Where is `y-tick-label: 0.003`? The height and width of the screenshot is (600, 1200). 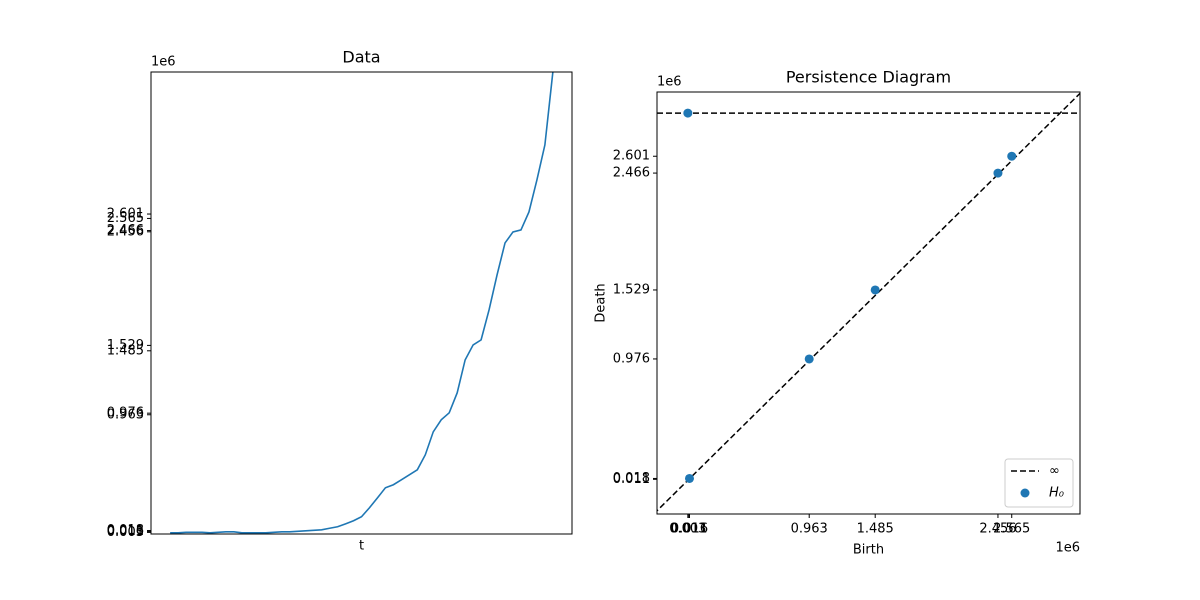
y-tick-label: 0.003 is located at coordinates (125, 532).